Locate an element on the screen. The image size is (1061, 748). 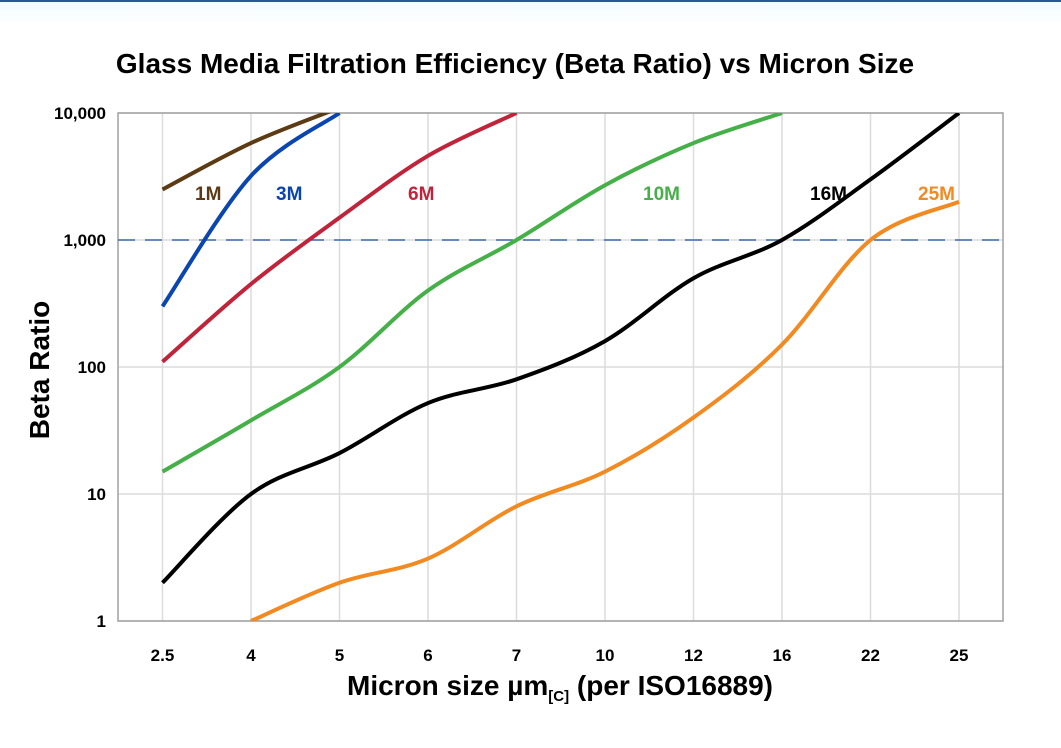
x-tick-label: 10 is located at coordinates (605, 655).